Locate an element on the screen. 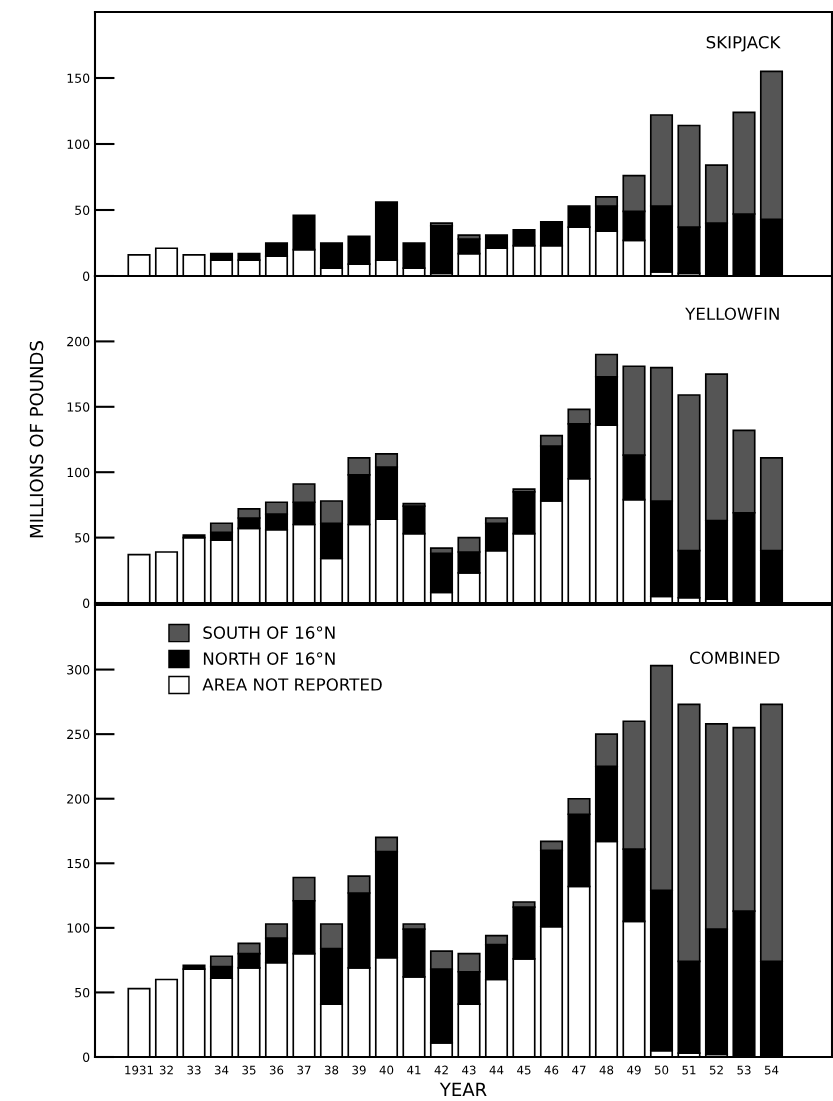 The image size is (833, 1101). x-tick-label: 44 is located at coordinates (496, 1070).